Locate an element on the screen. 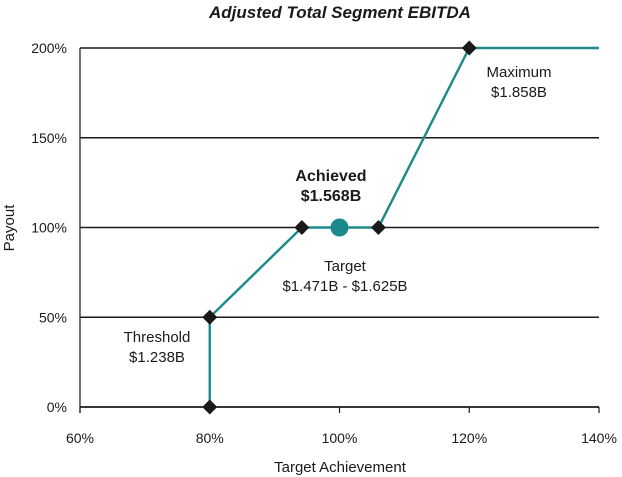 The height and width of the screenshot is (477, 622). y-tick-label: 150% is located at coordinates (49, 138).